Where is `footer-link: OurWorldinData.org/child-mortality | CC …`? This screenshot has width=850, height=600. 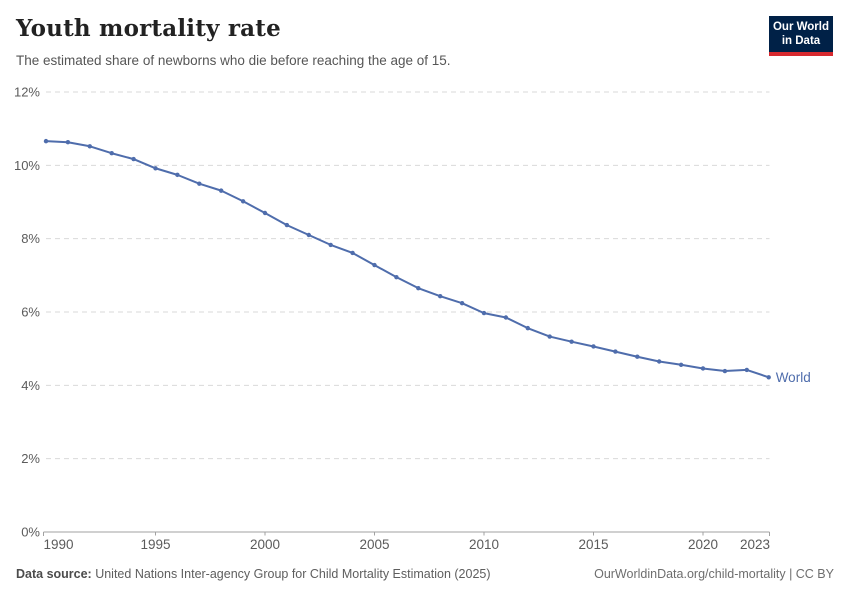 footer-link: OurWorldinData.org/child-mortality | CC … is located at coordinates (714, 574).